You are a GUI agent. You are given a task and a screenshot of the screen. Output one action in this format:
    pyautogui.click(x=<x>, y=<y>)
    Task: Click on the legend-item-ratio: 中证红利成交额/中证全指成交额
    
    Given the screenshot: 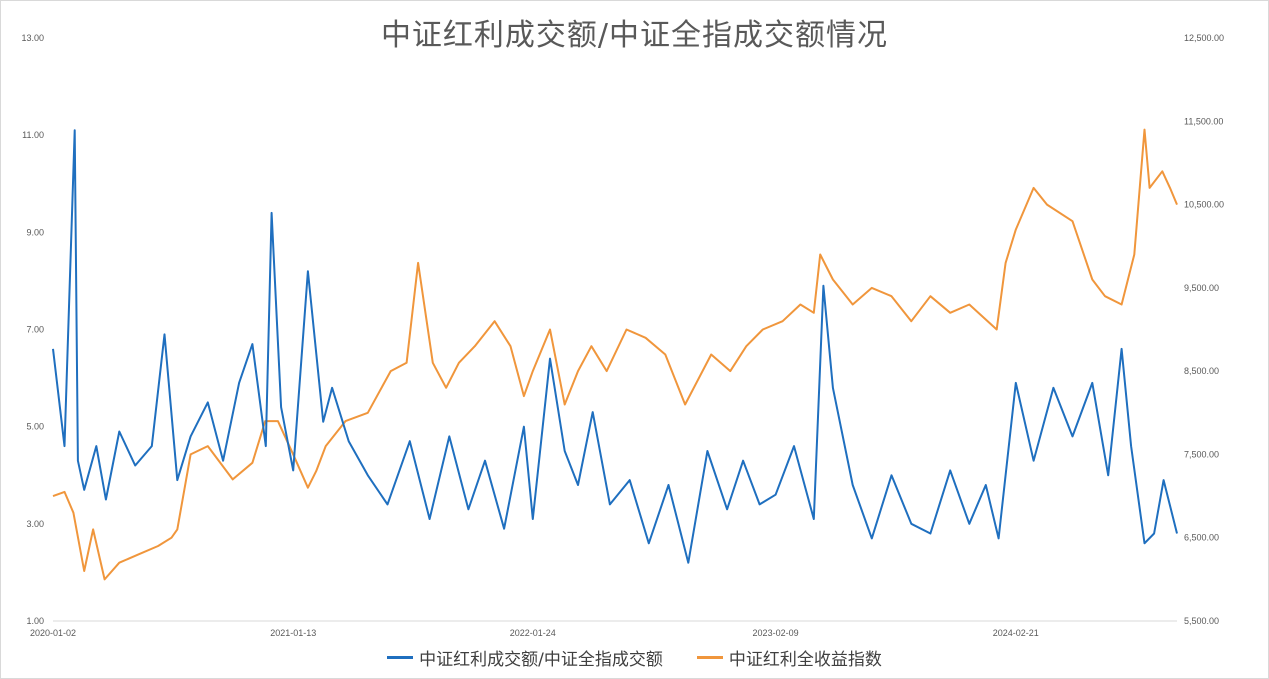 What is the action you would take?
    pyautogui.click(x=525, y=657)
    